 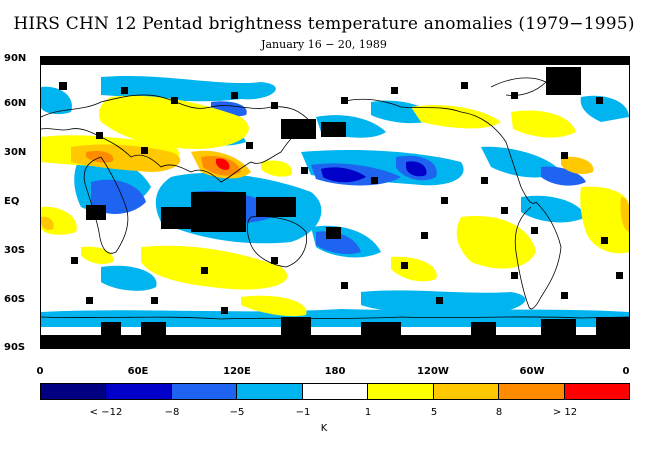 What do you see at coordinates (335, 371) in the screenshot?
I see `lon-label-180: 180` at bounding box center [335, 371].